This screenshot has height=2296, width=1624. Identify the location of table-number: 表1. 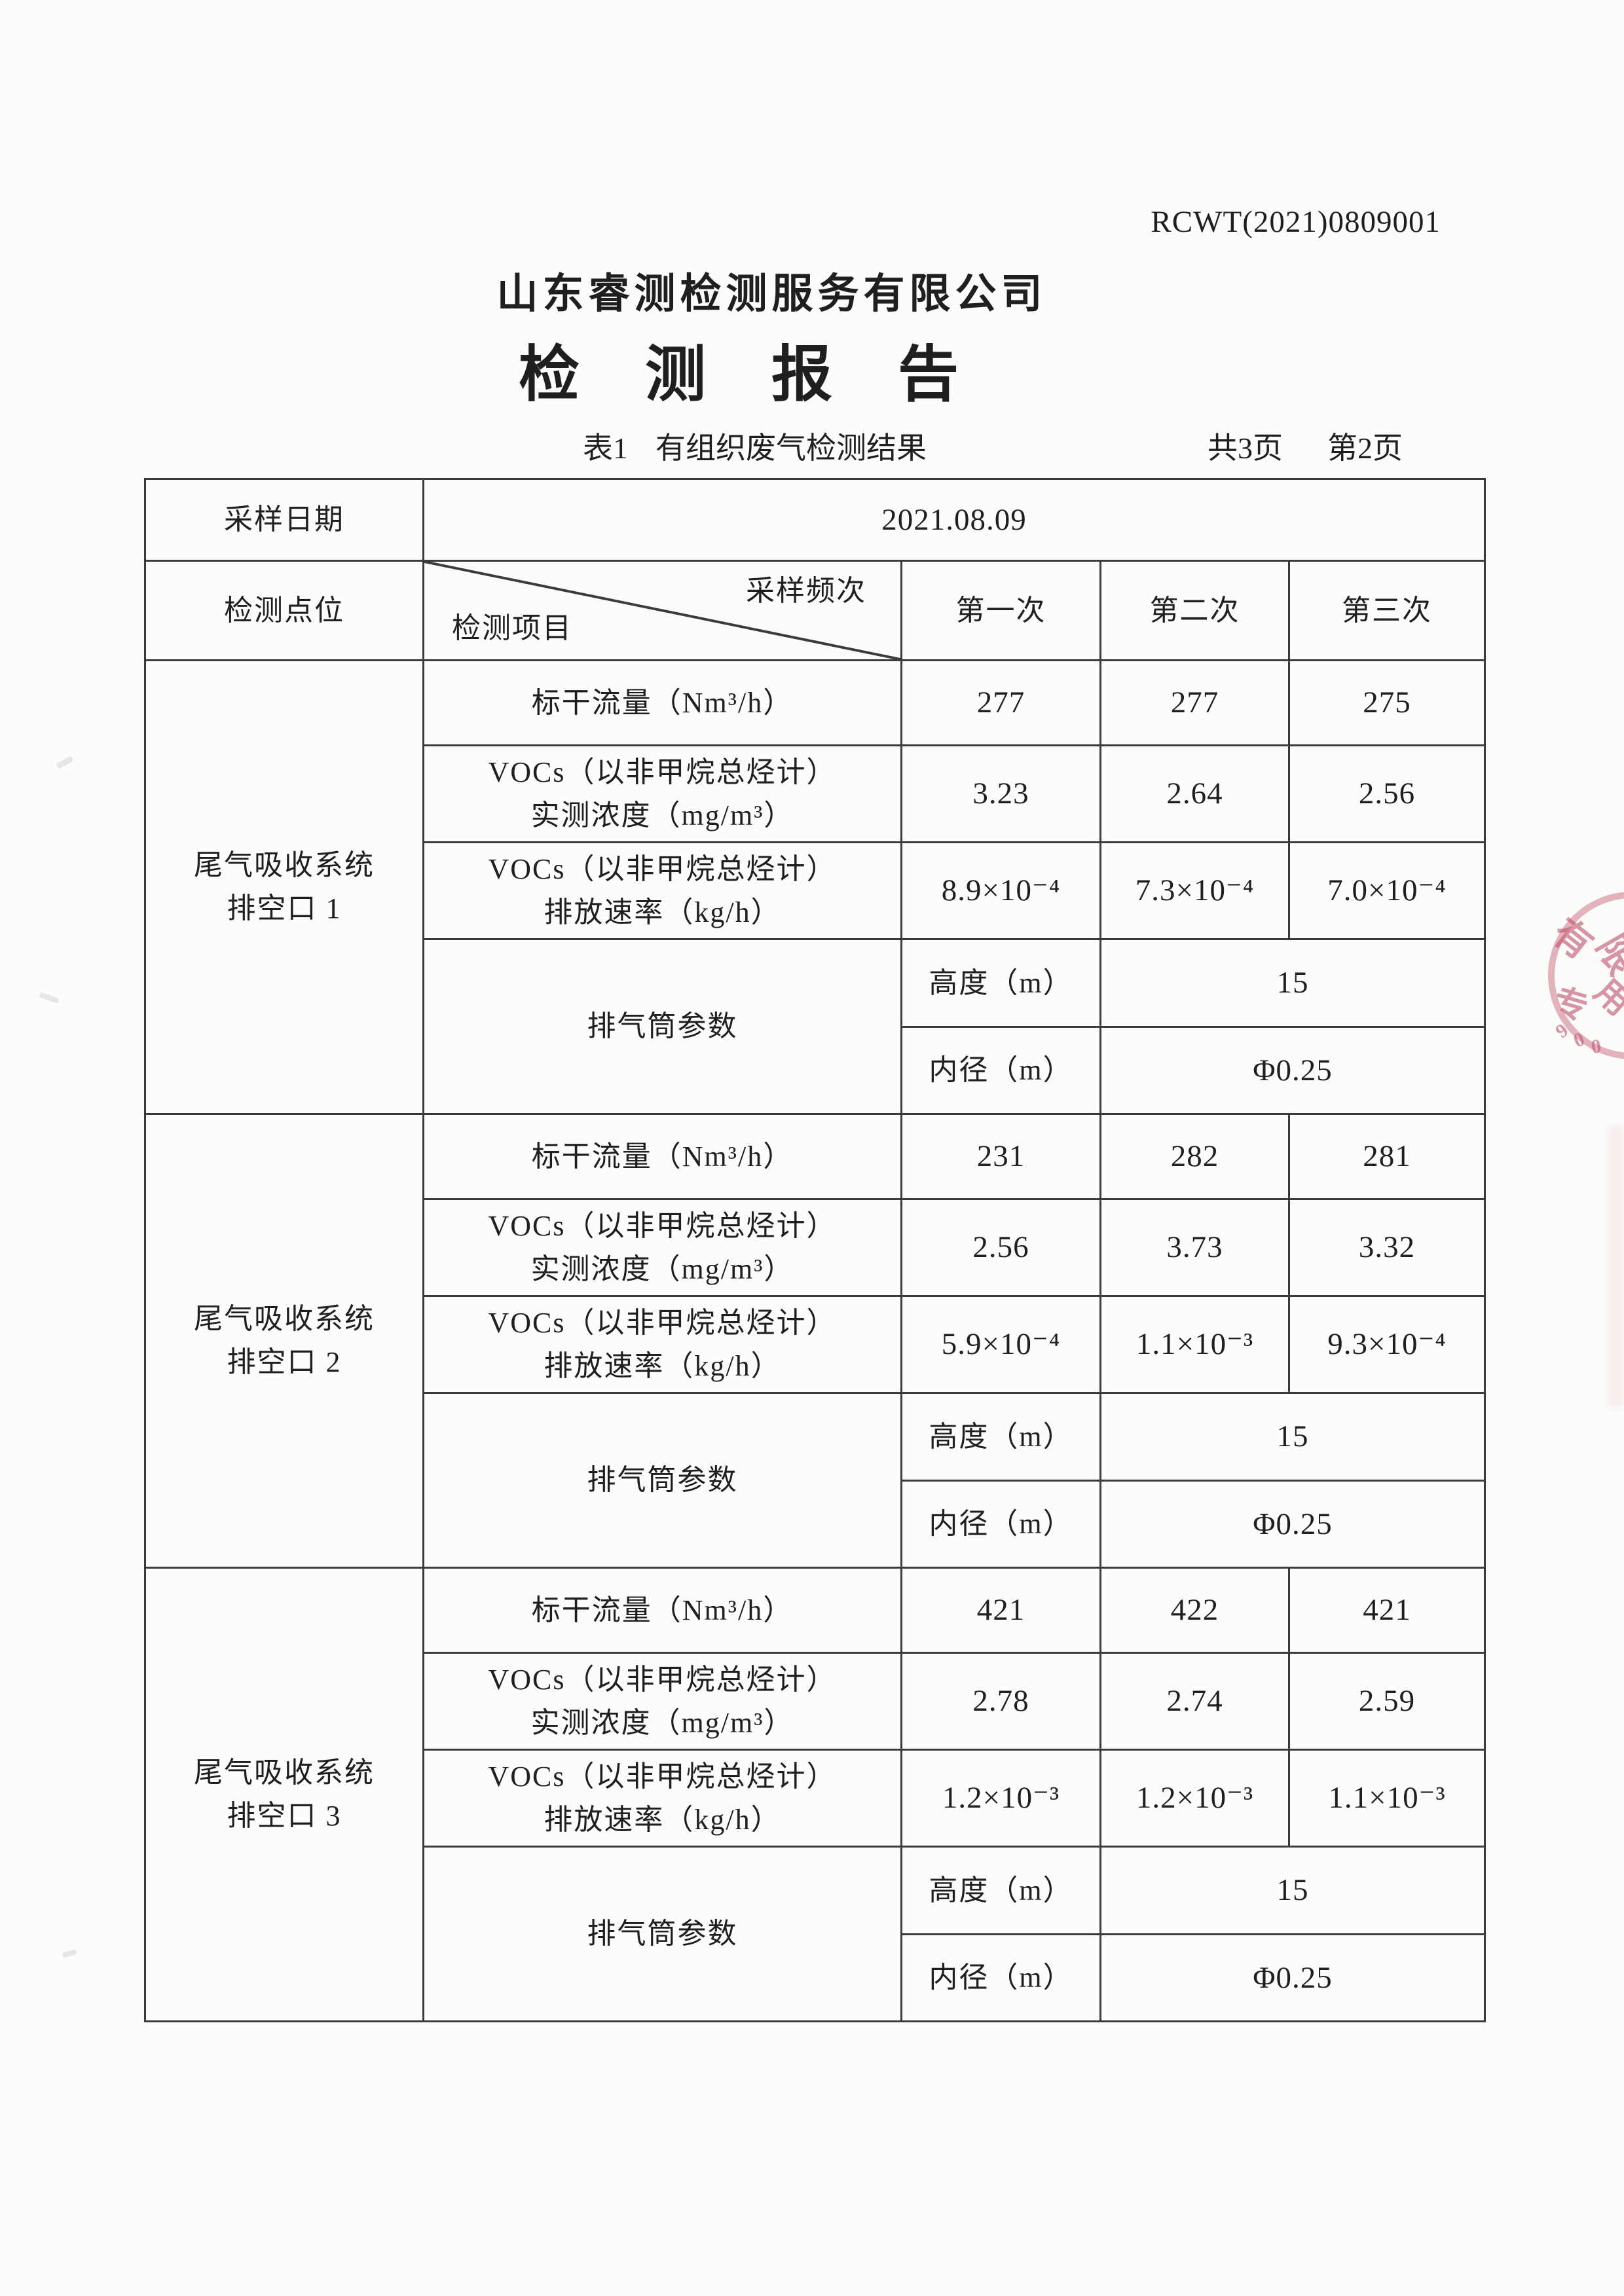
(605, 448).